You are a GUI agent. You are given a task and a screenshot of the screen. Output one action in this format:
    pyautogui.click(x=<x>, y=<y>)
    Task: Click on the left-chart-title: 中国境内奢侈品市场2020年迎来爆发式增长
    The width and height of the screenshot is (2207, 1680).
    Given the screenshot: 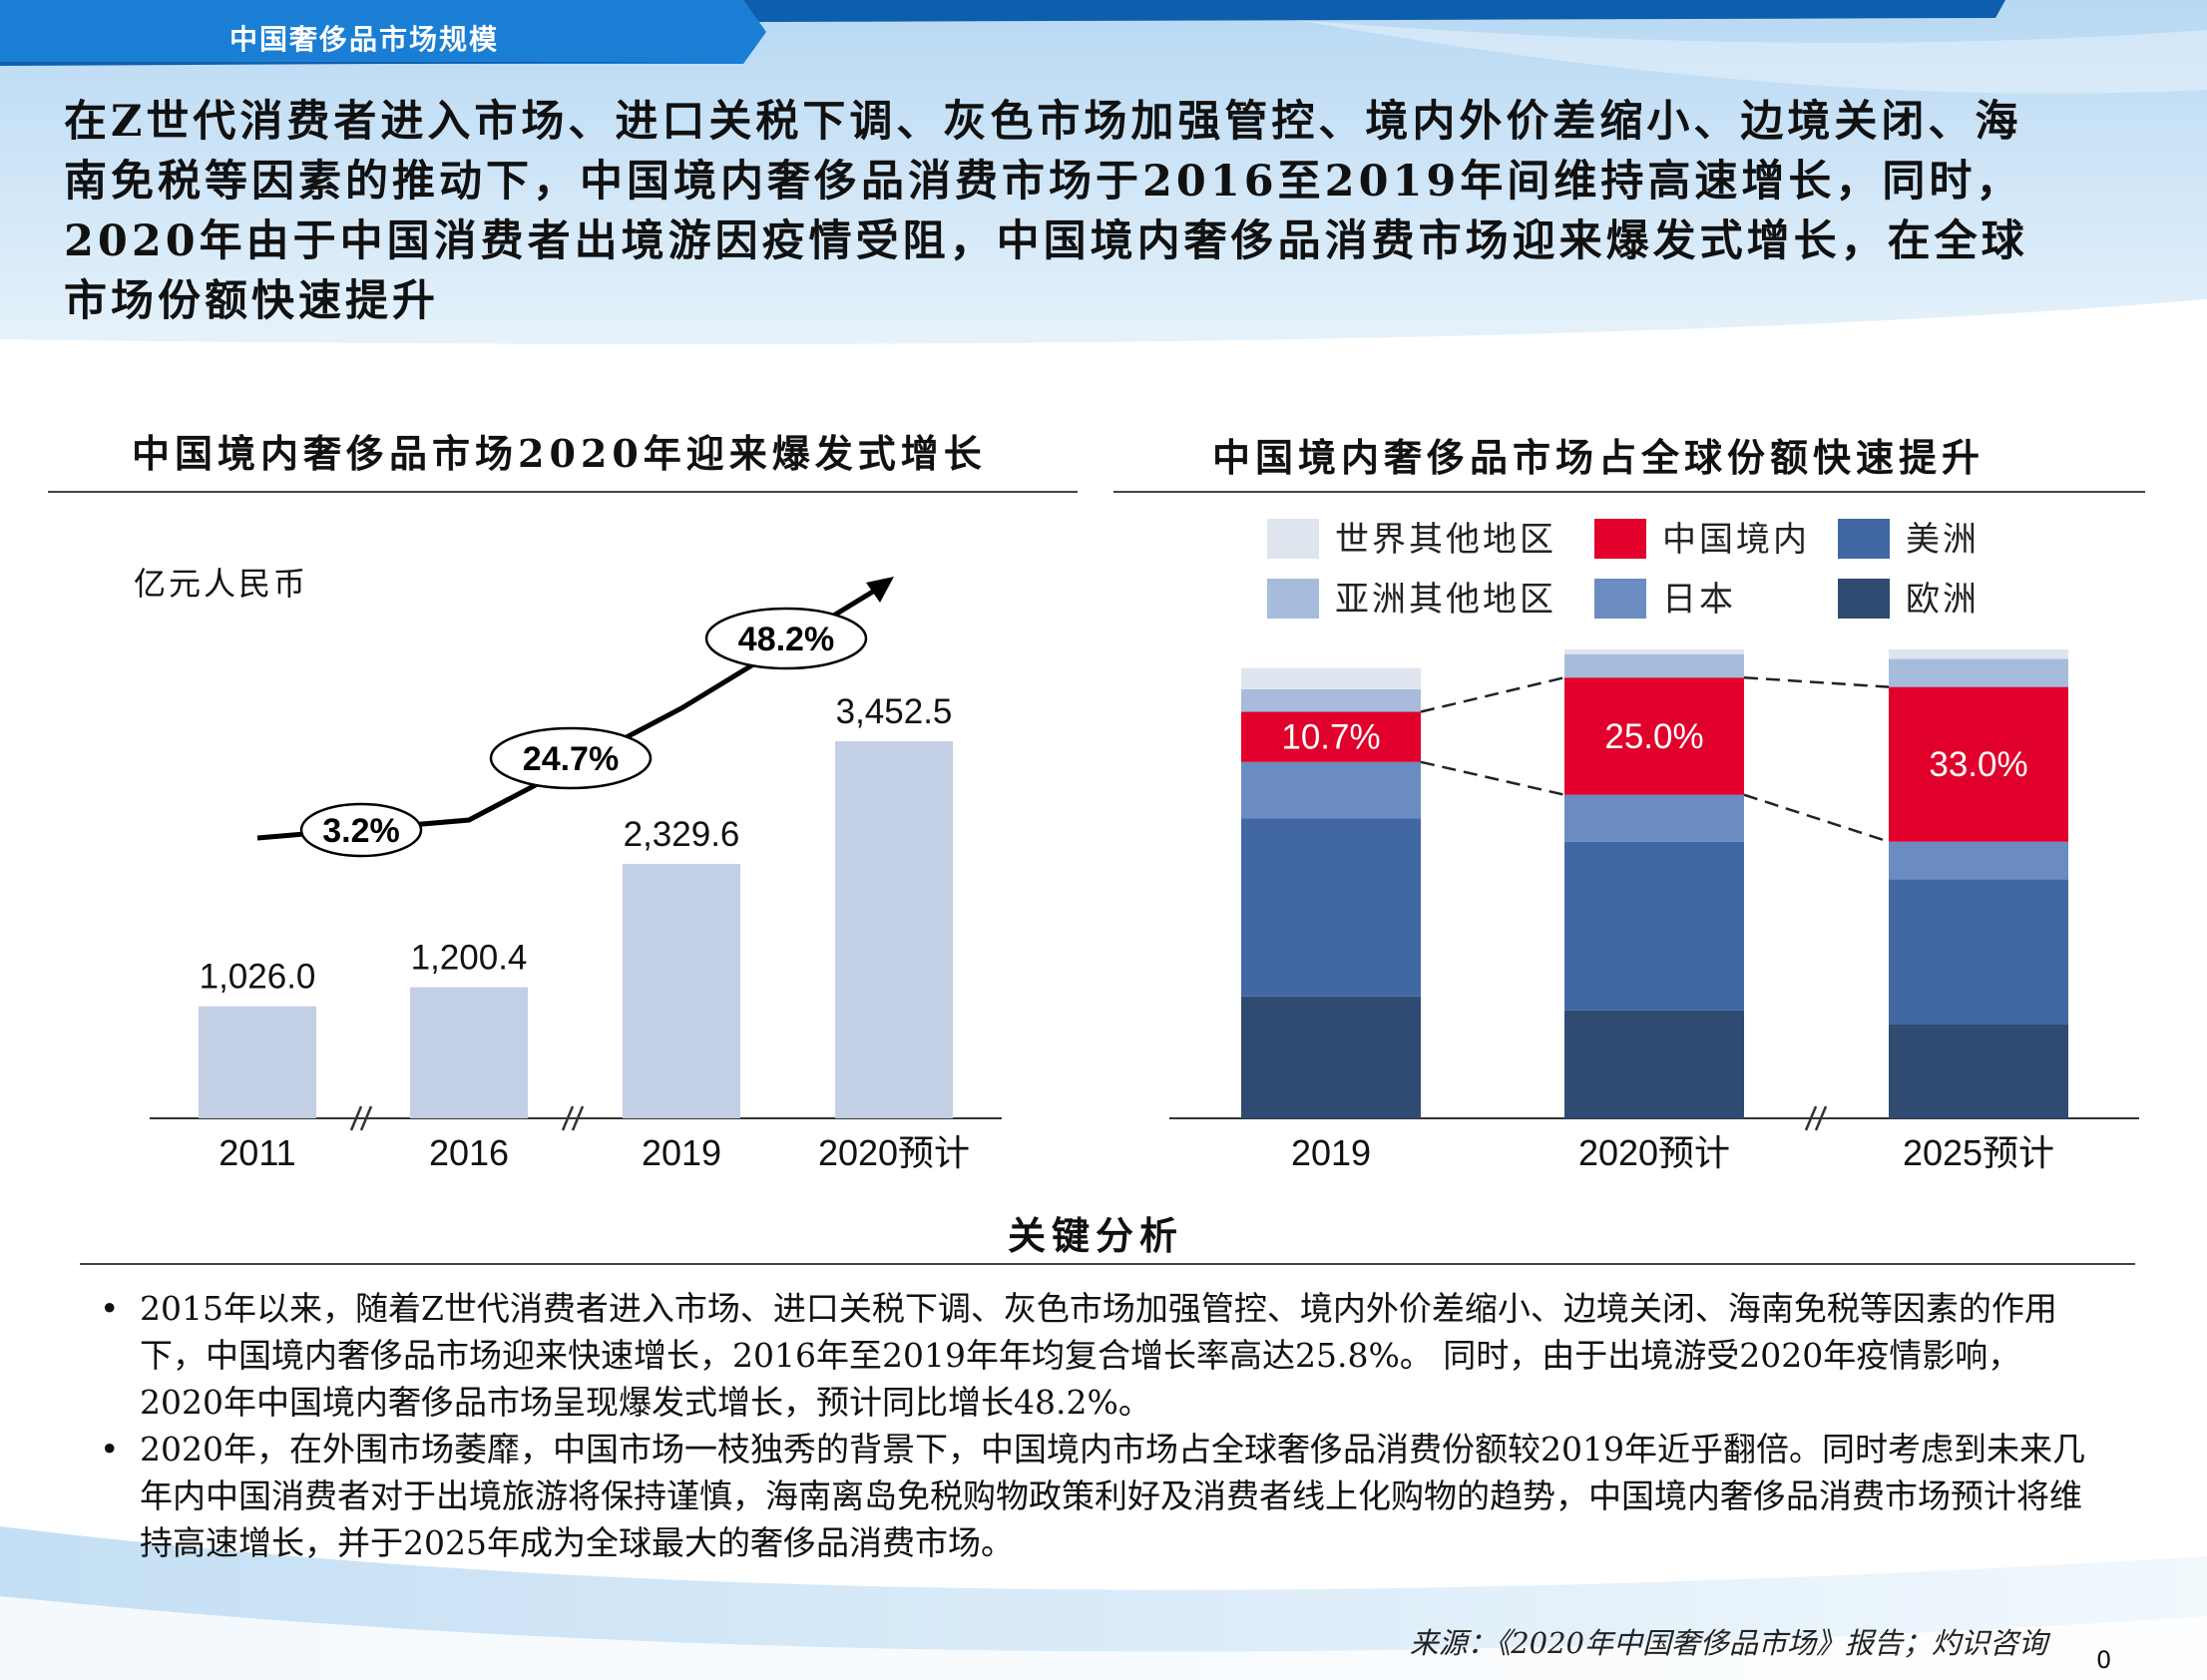 What is the action you would take?
    pyautogui.click(x=559, y=453)
    